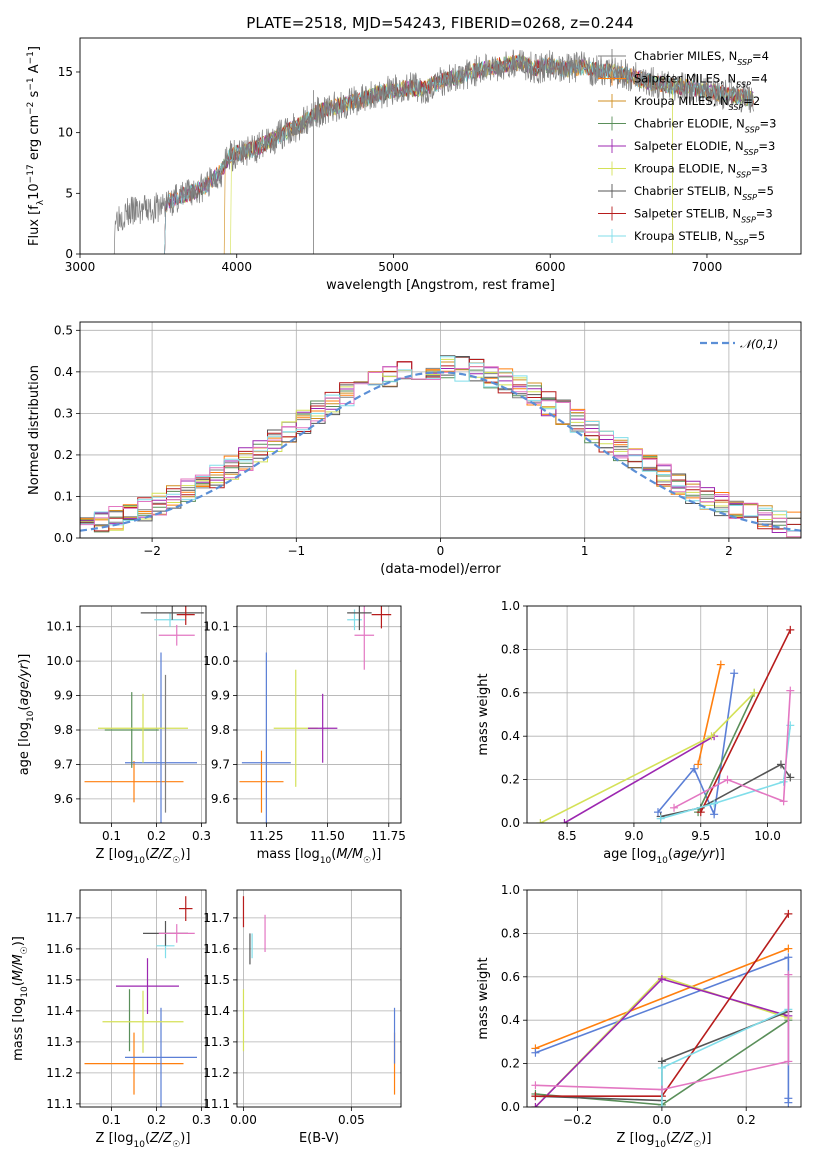 This screenshot has width=819, height=1170. What do you see at coordinates (36, 146) in the screenshot?
I see `spectrum-y-axis-label: Flux [fλ10−17 erg cm−2 s−1 A−1]` at bounding box center [36, 146].